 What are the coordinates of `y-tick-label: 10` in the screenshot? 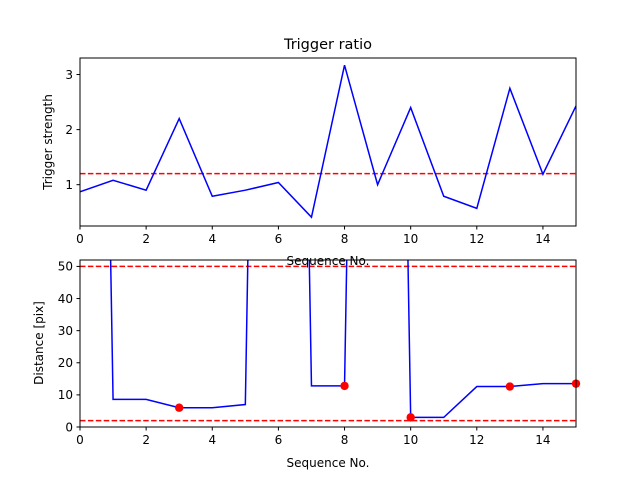 It's located at (65, 395).